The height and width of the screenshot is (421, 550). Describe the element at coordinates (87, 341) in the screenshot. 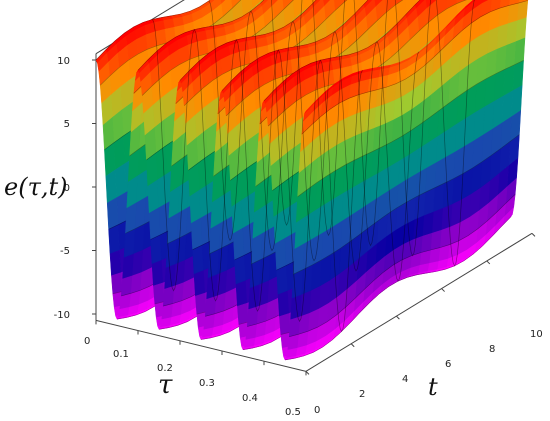

I see `tau-tick-0: 0` at that location.